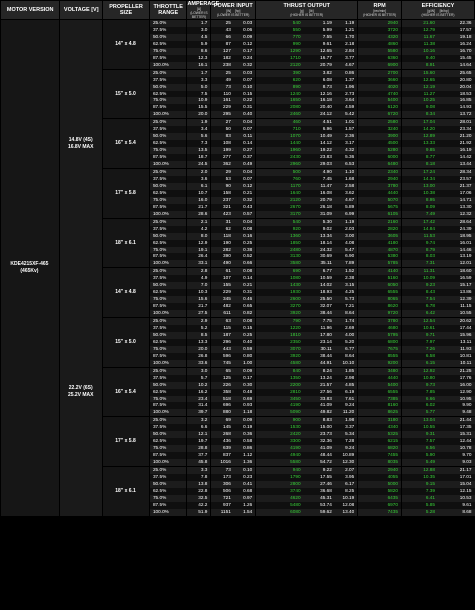  What do you see at coordinates (279, 321) in the screenshot?
I see `thrust-g-cell: 790` at bounding box center [279, 321].